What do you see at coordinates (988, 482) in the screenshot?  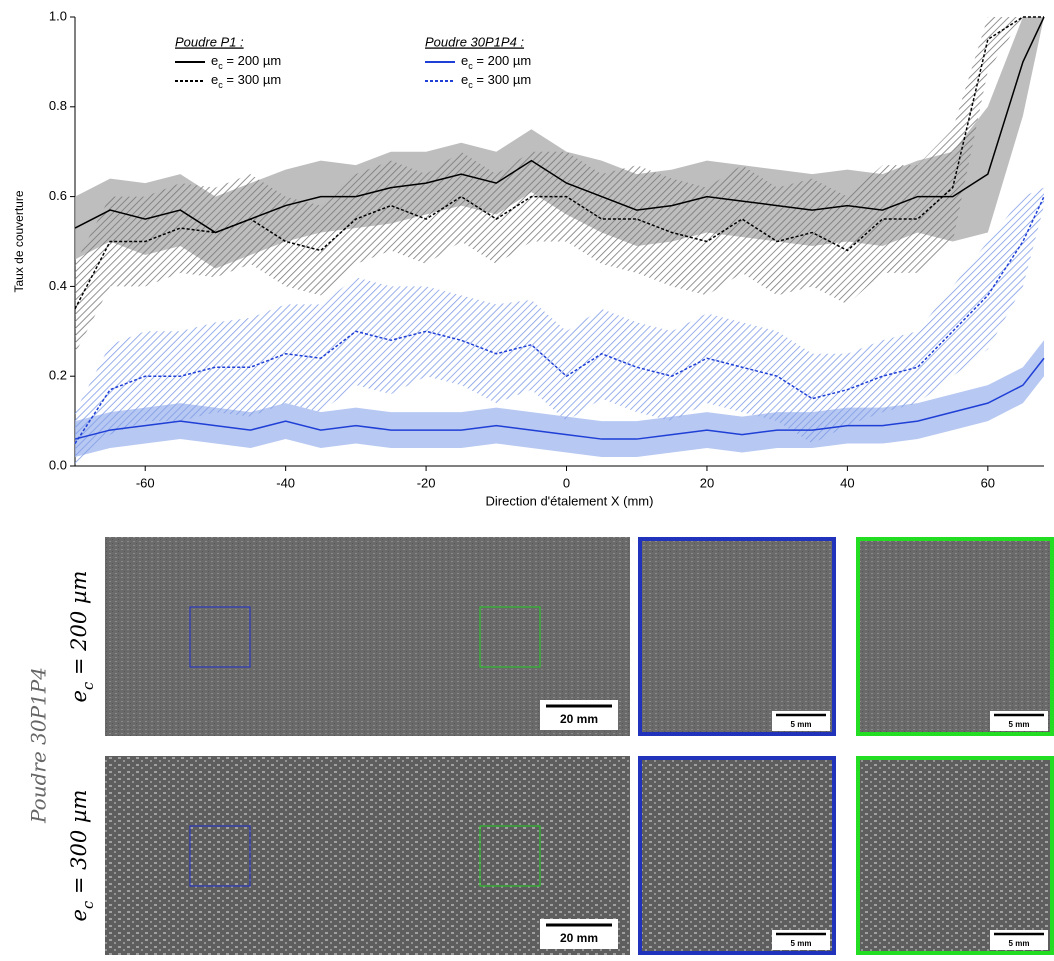 I see `x-tick-label: 60` at bounding box center [988, 482].